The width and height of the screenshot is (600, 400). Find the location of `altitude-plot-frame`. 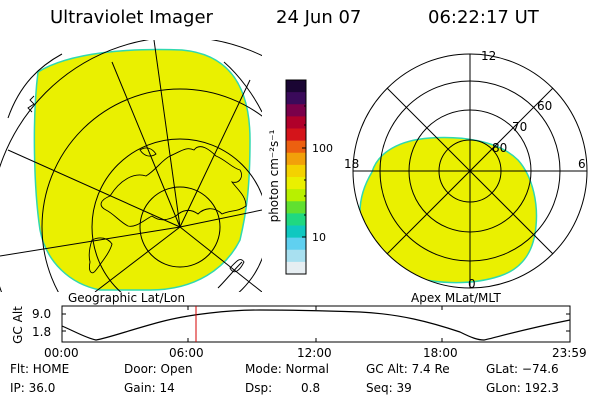

altitude-plot-frame is located at coordinates (316, 324).